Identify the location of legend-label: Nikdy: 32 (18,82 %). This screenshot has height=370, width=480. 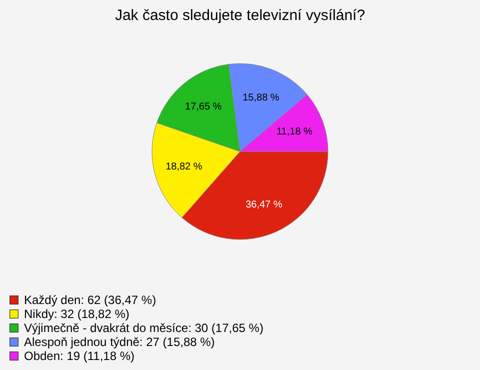
(77, 314).